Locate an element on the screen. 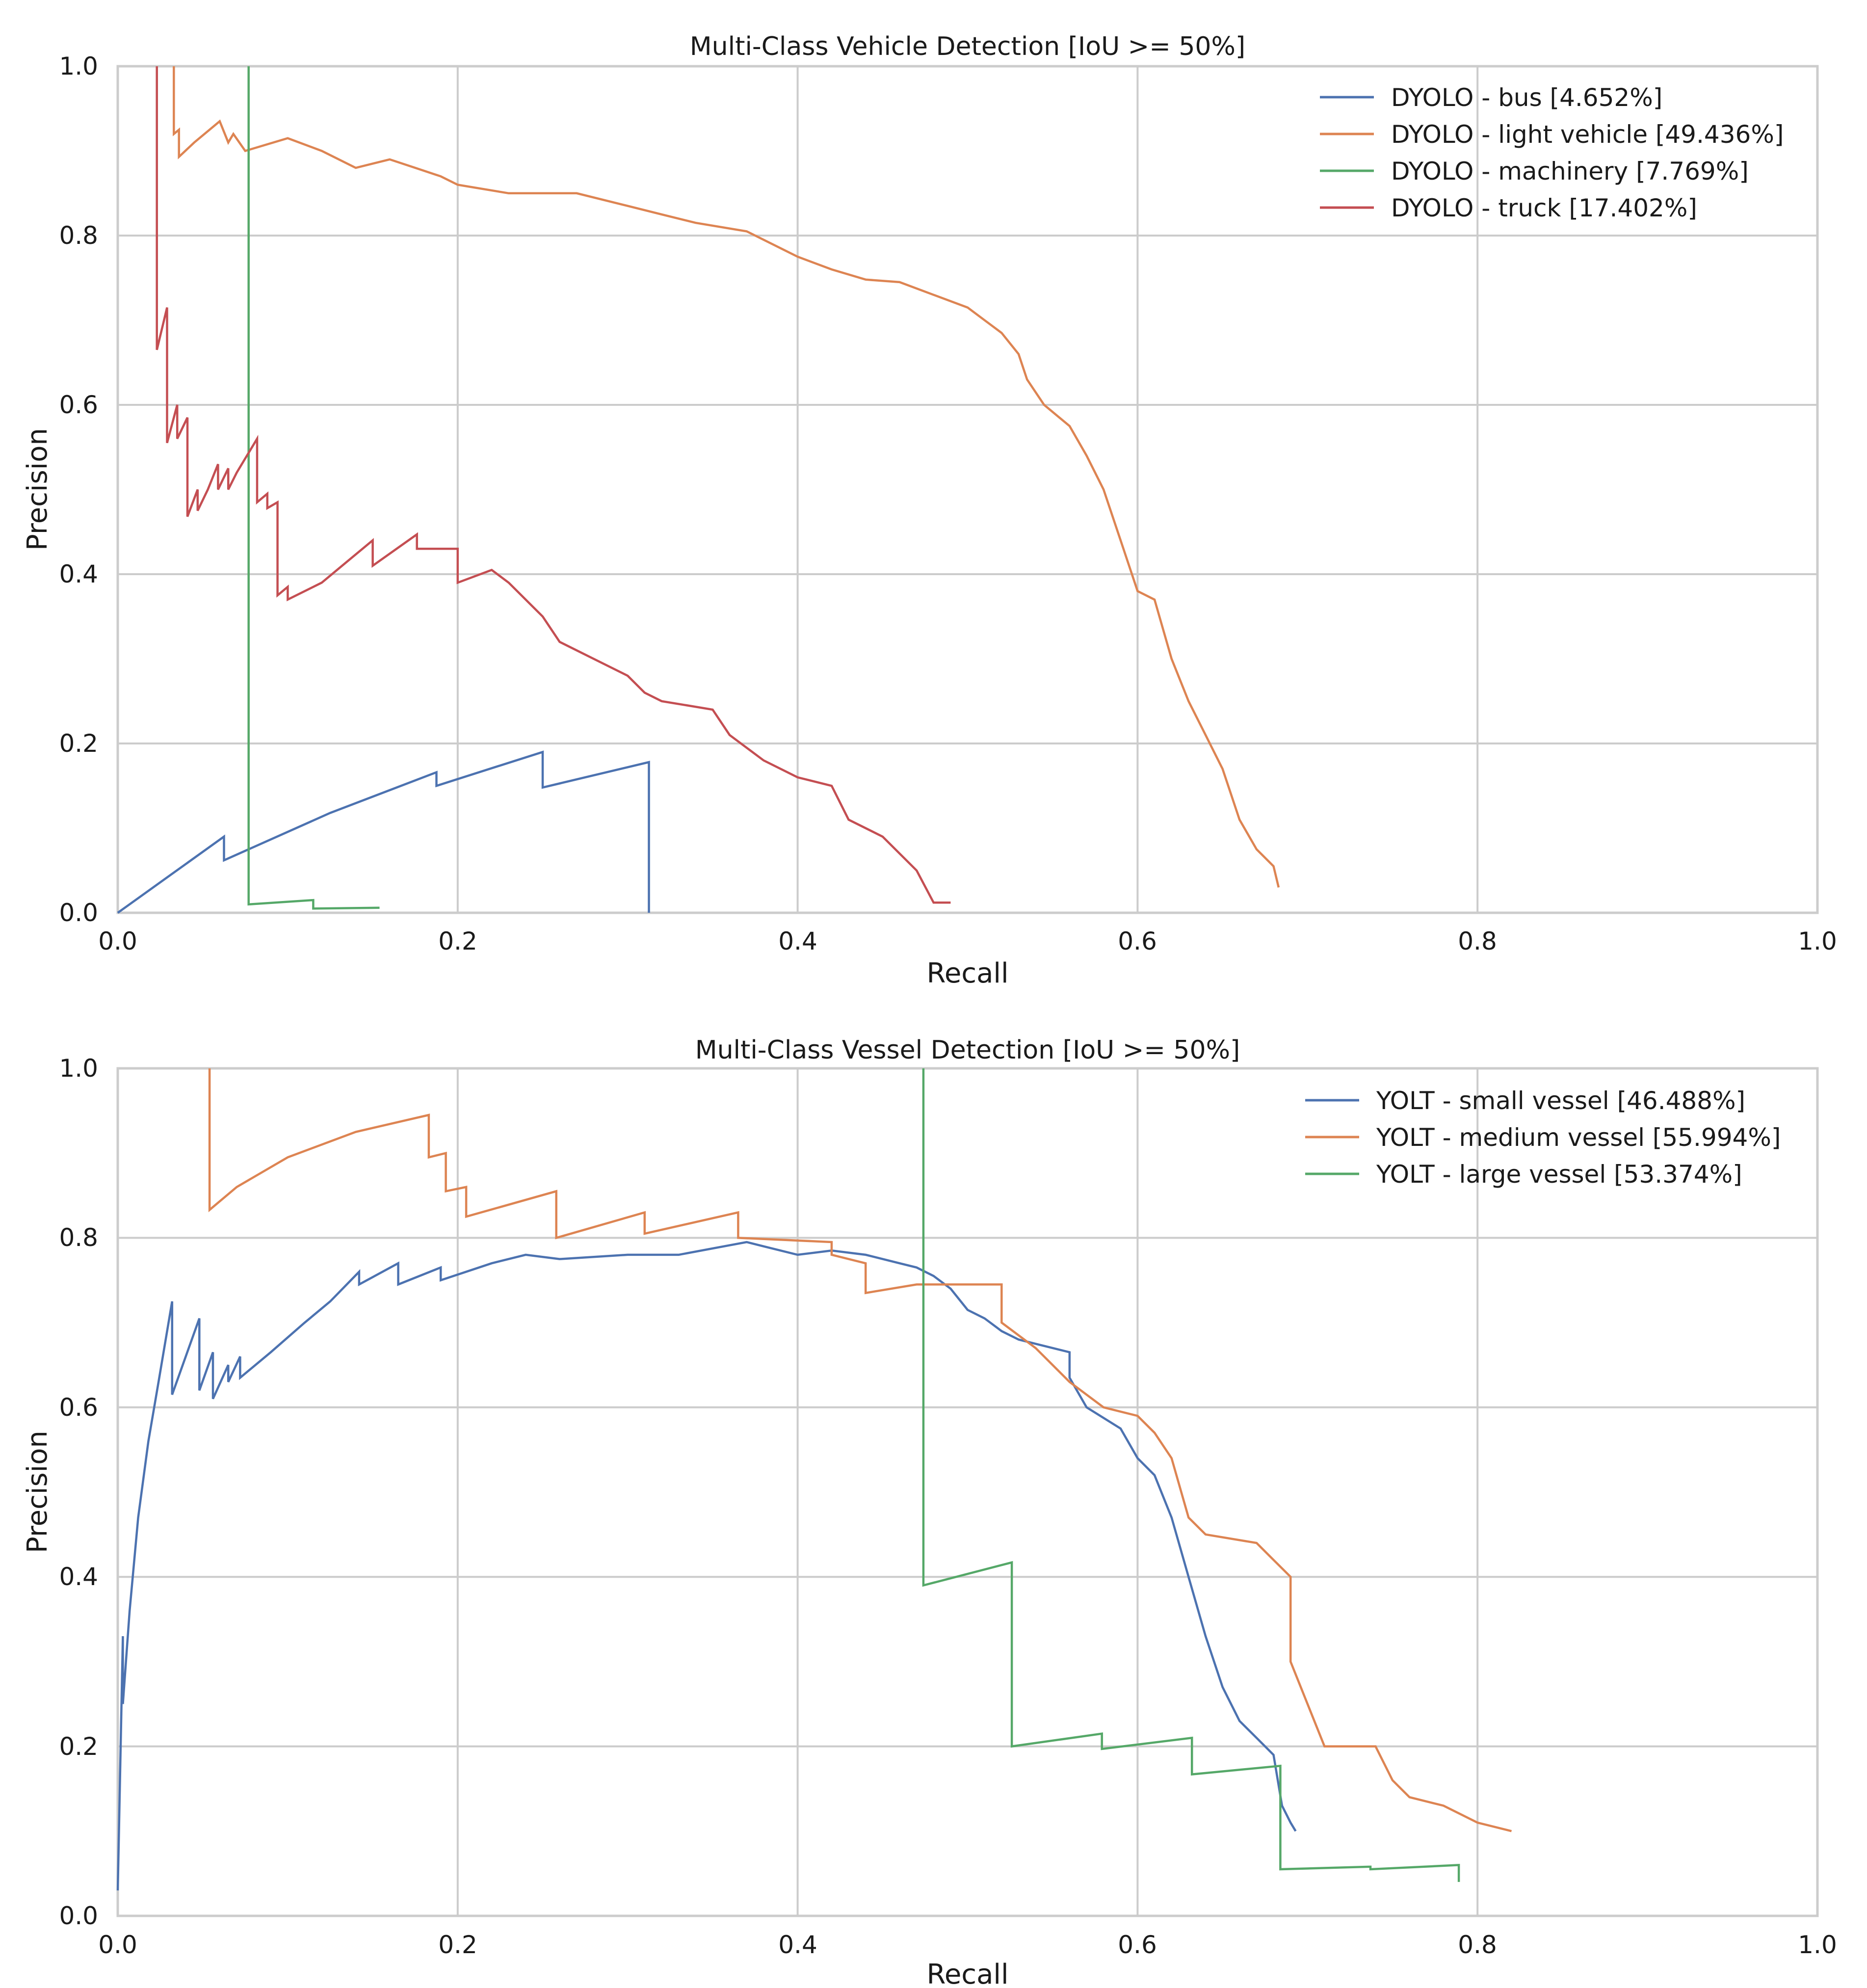 This screenshot has height=1988, width=1867. legend-label: DYOLO - truck [17.402%] is located at coordinates (1544, 208).